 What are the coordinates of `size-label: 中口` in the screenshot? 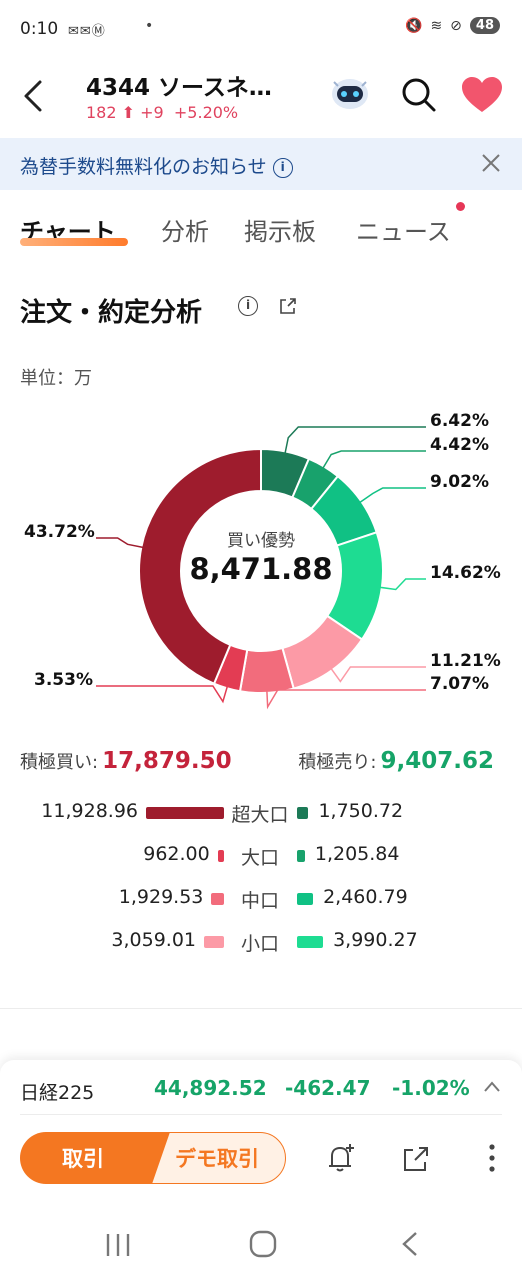 It's located at (259, 901).